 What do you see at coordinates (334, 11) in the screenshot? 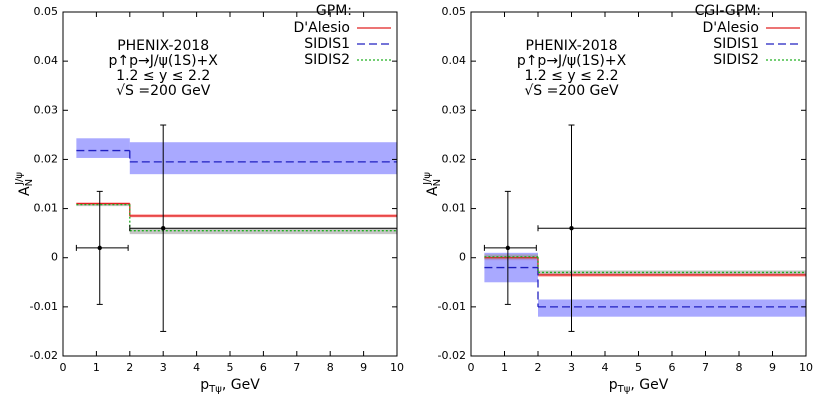
I see `legend-title: GPM:` at bounding box center [334, 11].